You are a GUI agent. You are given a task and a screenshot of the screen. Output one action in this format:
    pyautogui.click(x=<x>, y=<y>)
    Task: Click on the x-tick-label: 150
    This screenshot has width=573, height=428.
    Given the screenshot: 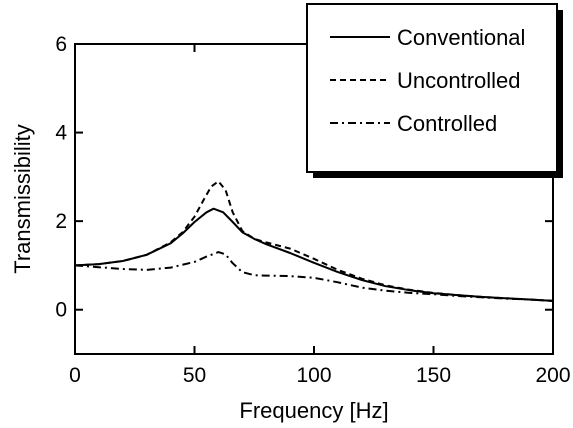 What is the action you would take?
    pyautogui.click(x=433, y=375)
    